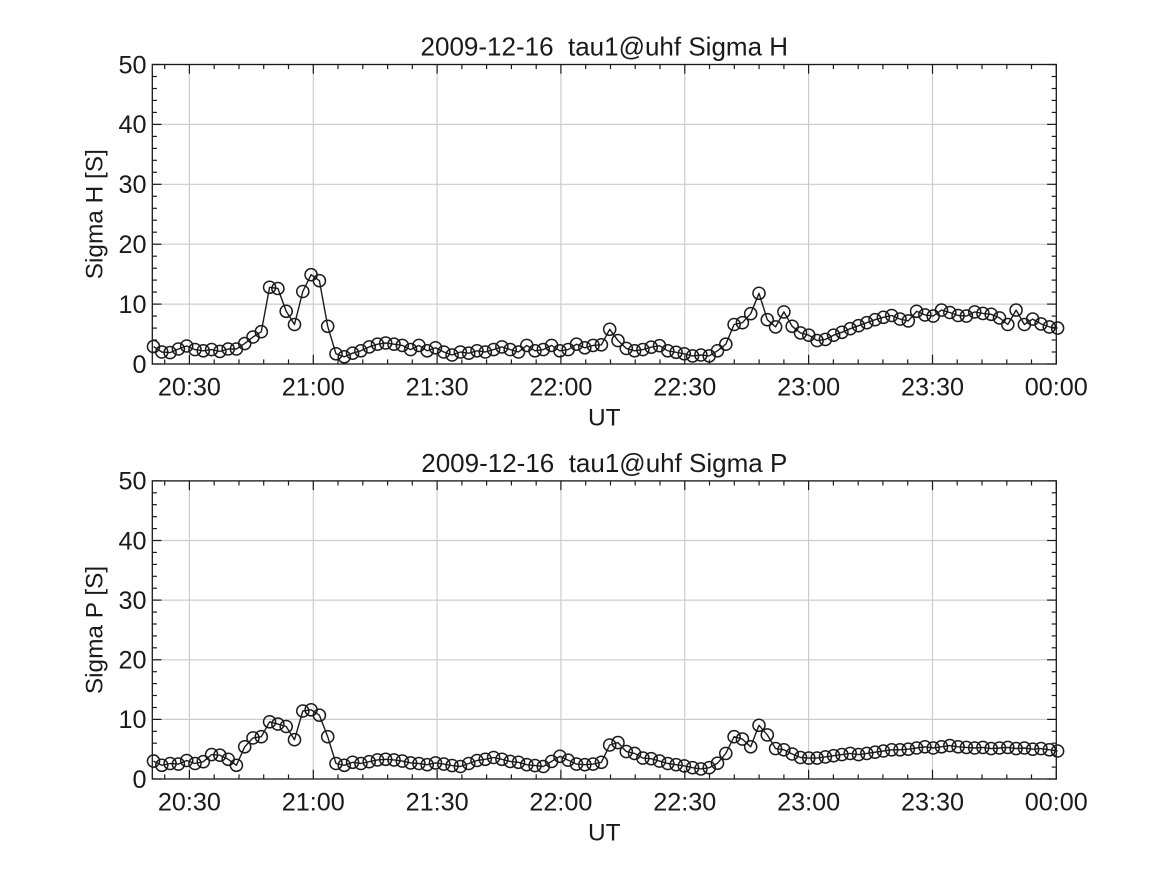  What do you see at coordinates (95, 214) in the screenshot?
I see `svg-text: Sigma H [S]` at bounding box center [95, 214].